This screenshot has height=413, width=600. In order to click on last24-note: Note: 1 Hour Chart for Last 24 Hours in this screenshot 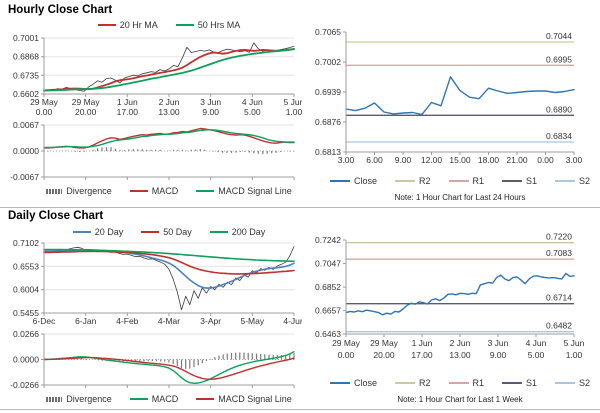, I will do `click(460, 197)`.